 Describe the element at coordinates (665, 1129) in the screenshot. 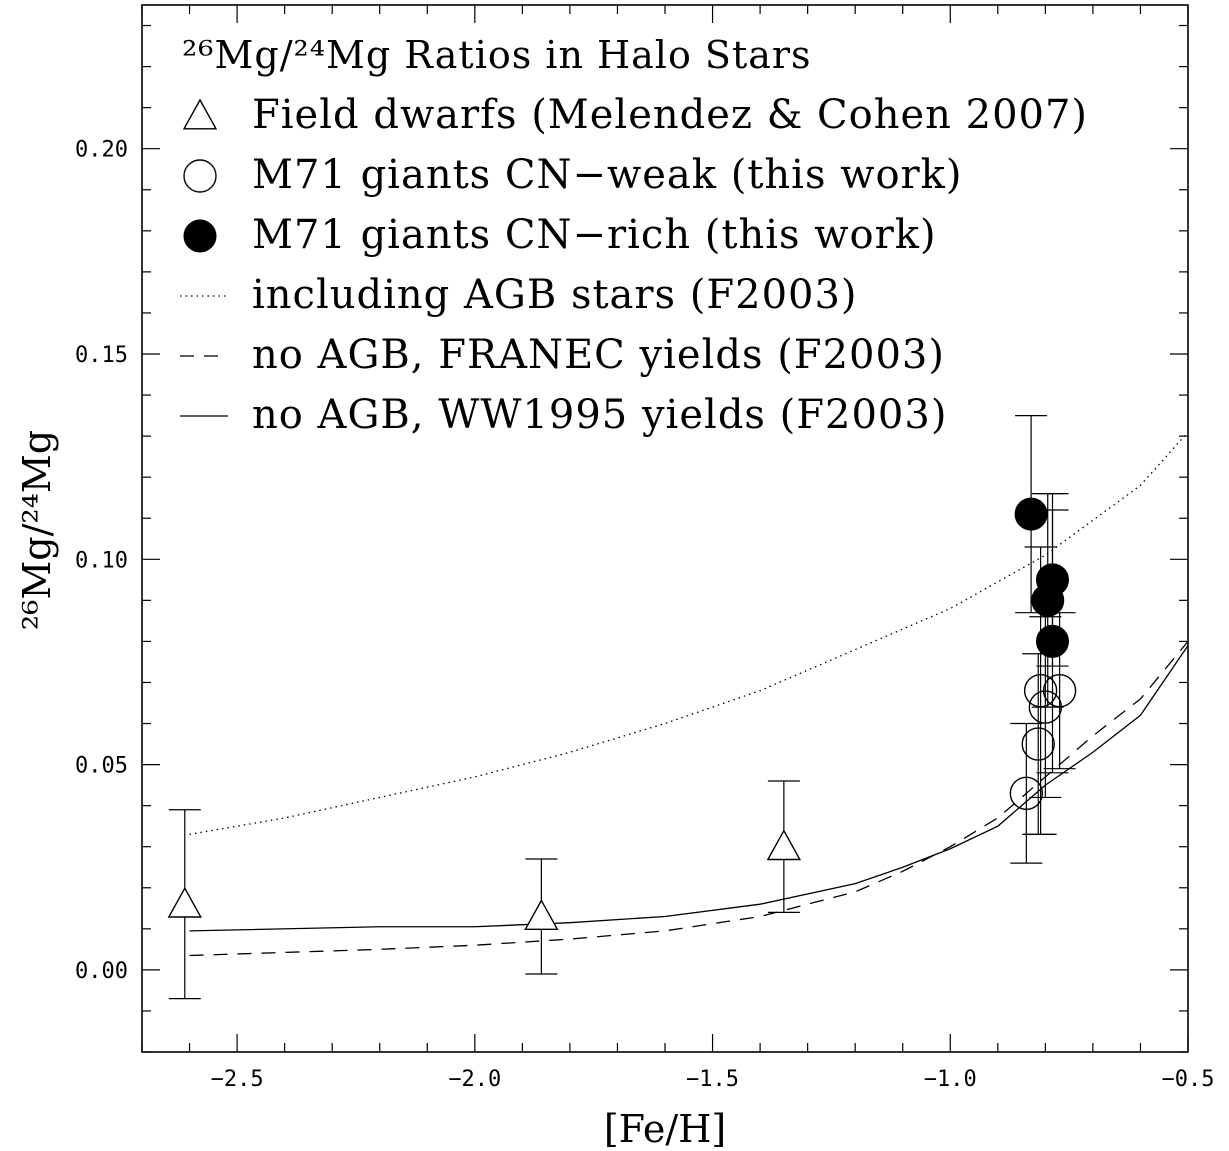

I see `x-axis-label: [Fe/H]` at that location.